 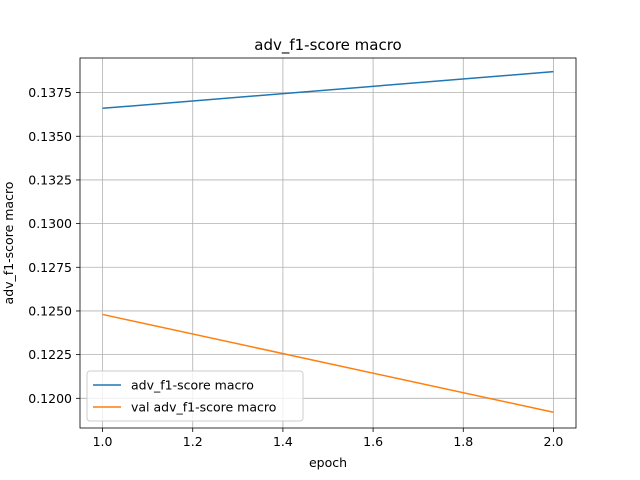 I want to click on y-tick-label: 0.1375, so click(x=50, y=92).